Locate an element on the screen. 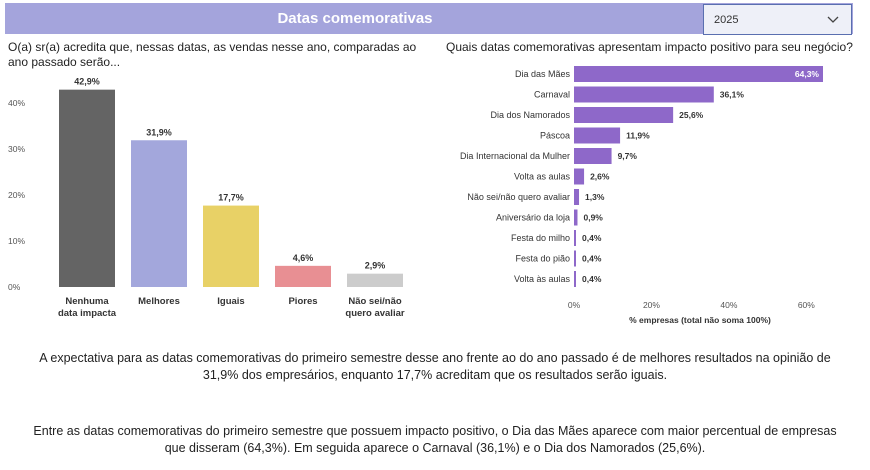 The width and height of the screenshot is (870, 470). category-label: quero avaliar is located at coordinates (374, 313).